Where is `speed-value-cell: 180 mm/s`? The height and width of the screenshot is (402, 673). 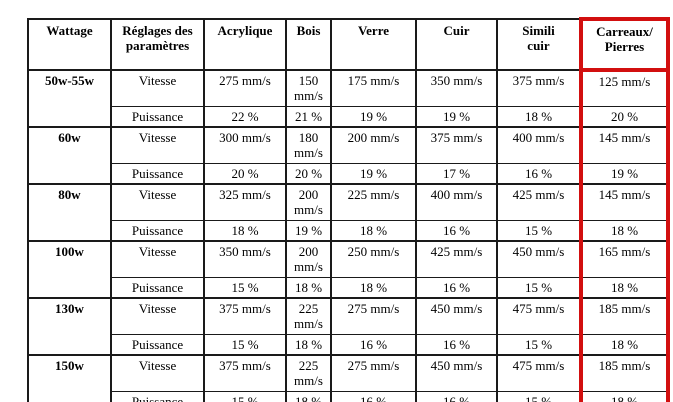
speed-value-cell: 180 mm/s is located at coordinates (308, 144).